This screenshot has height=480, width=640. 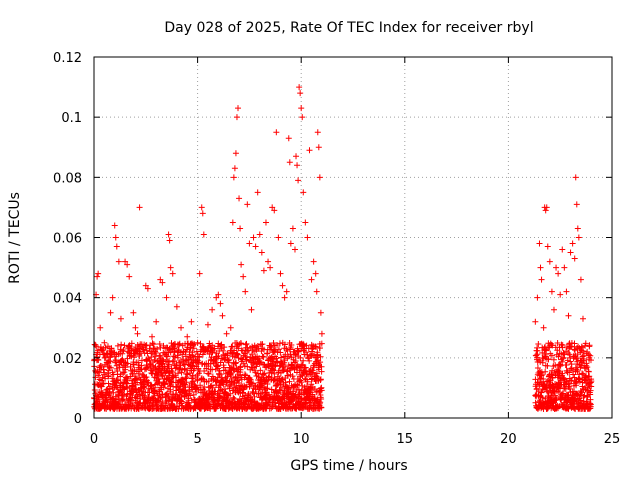 What do you see at coordinates (67, 58) in the screenshot?
I see `y-tick-label: 0.12` at bounding box center [67, 58].